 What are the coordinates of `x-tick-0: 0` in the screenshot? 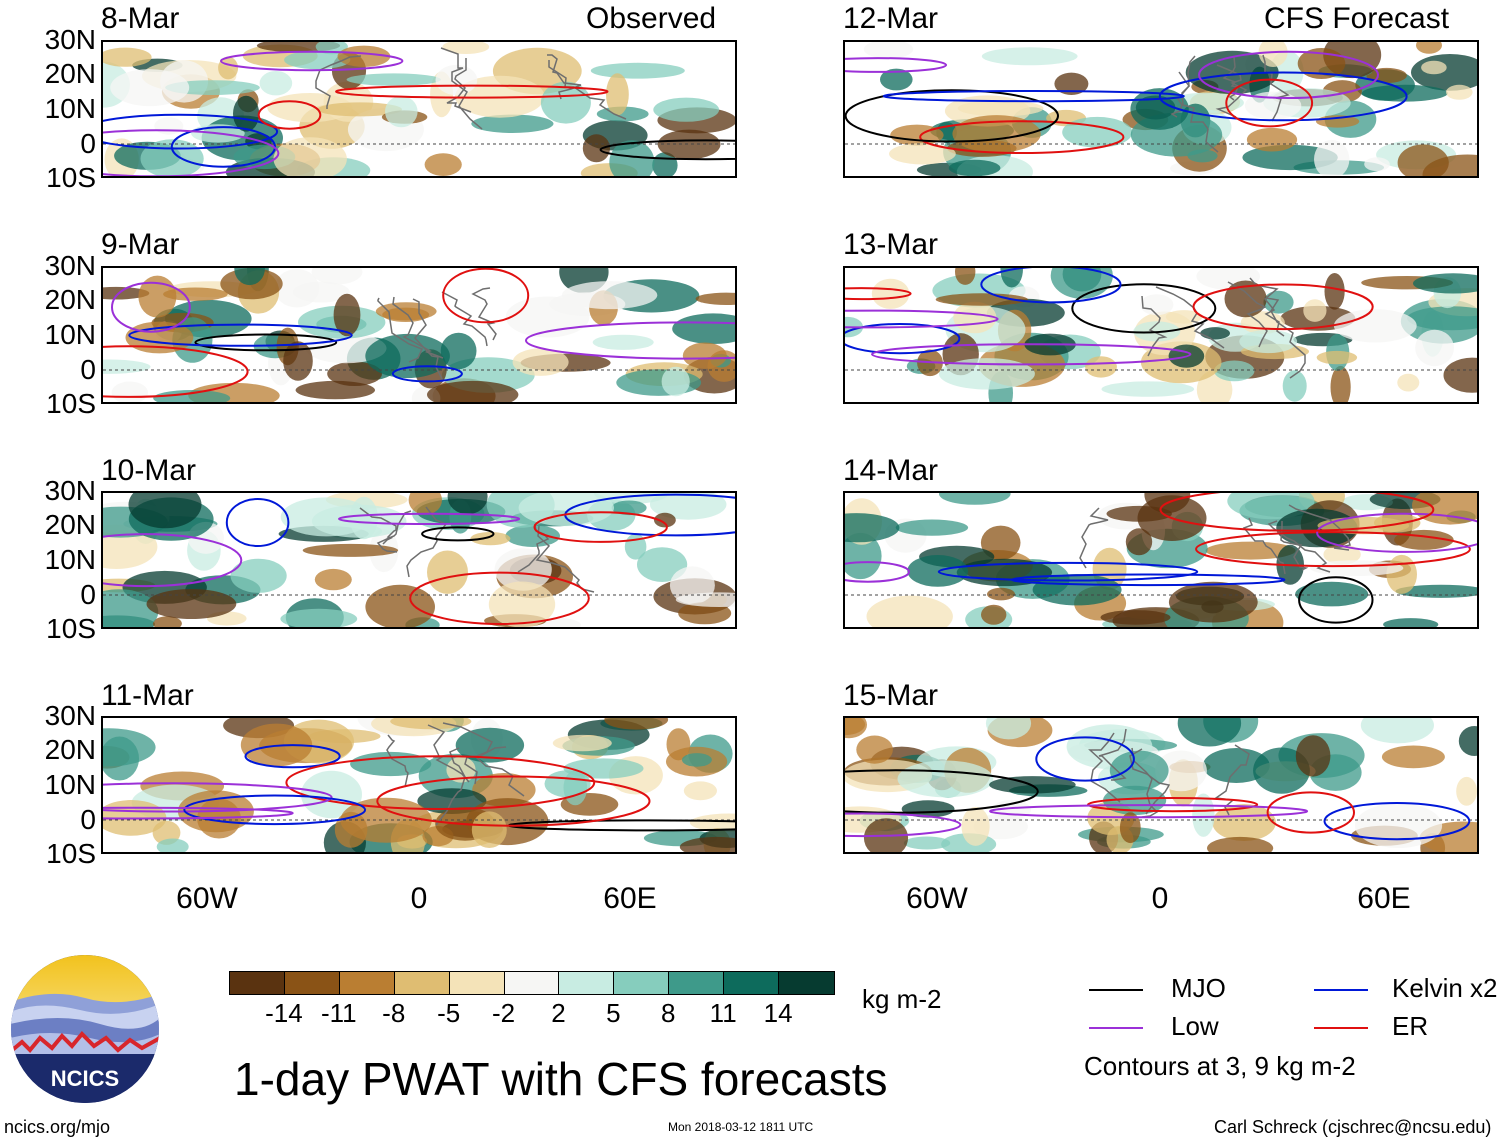 It's located at (1160, 898).